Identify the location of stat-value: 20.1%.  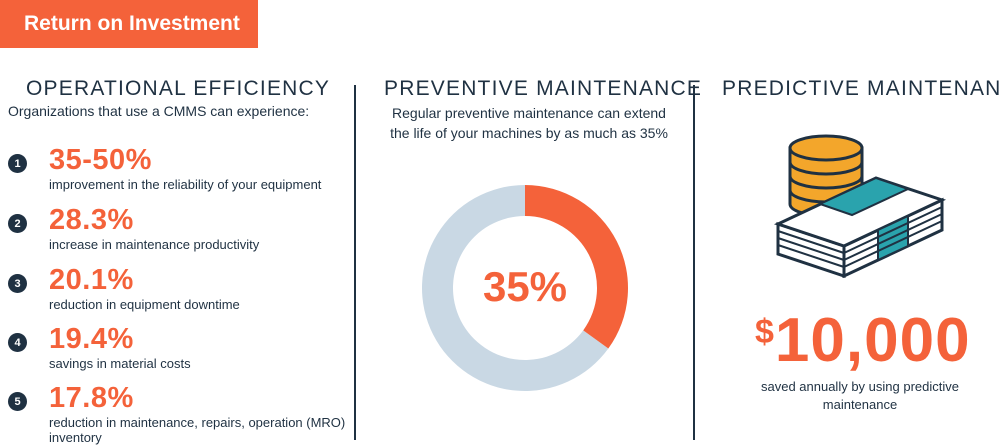
(91, 280).